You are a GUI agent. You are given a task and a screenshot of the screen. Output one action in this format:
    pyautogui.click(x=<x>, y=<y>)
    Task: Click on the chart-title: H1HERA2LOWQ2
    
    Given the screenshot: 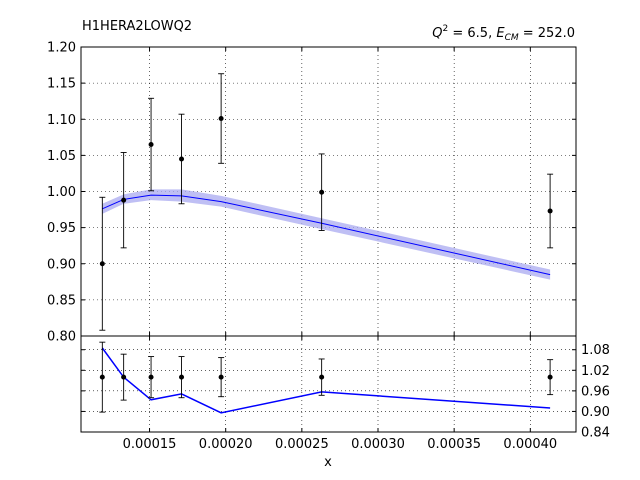 What is the action you would take?
    pyautogui.click(x=137, y=26)
    